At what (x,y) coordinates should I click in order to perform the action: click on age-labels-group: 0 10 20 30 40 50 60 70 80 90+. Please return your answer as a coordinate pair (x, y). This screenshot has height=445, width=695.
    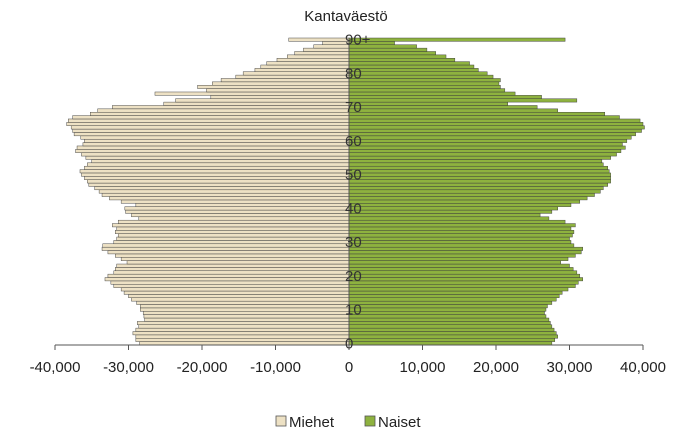
    Looking at the image, I should click on (358, 192).